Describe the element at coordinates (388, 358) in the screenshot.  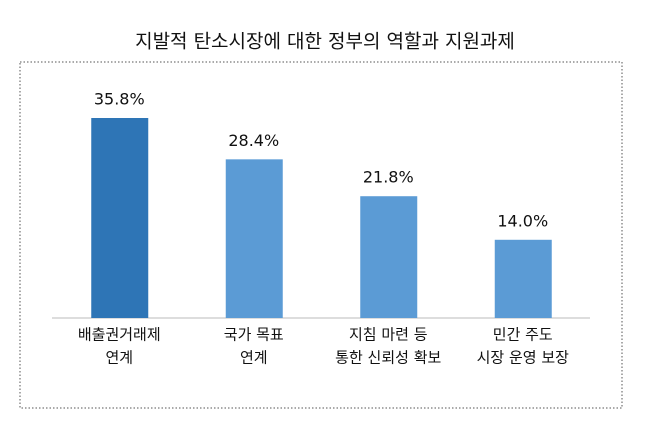
I see `x-tick-label: 통한 신뢰성 확보` at that location.